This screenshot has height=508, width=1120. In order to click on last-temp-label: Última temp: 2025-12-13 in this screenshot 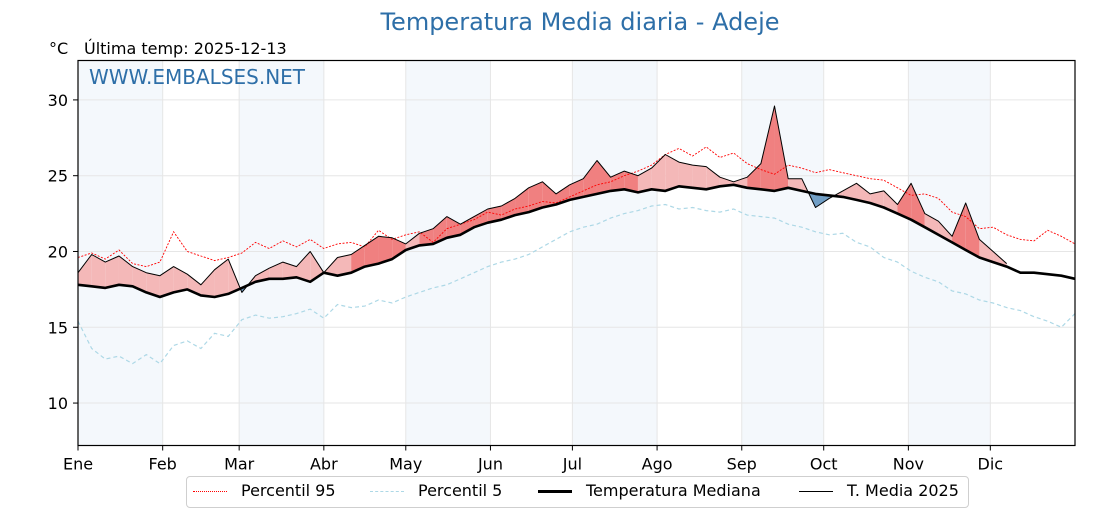, I will do `click(185, 48)`.